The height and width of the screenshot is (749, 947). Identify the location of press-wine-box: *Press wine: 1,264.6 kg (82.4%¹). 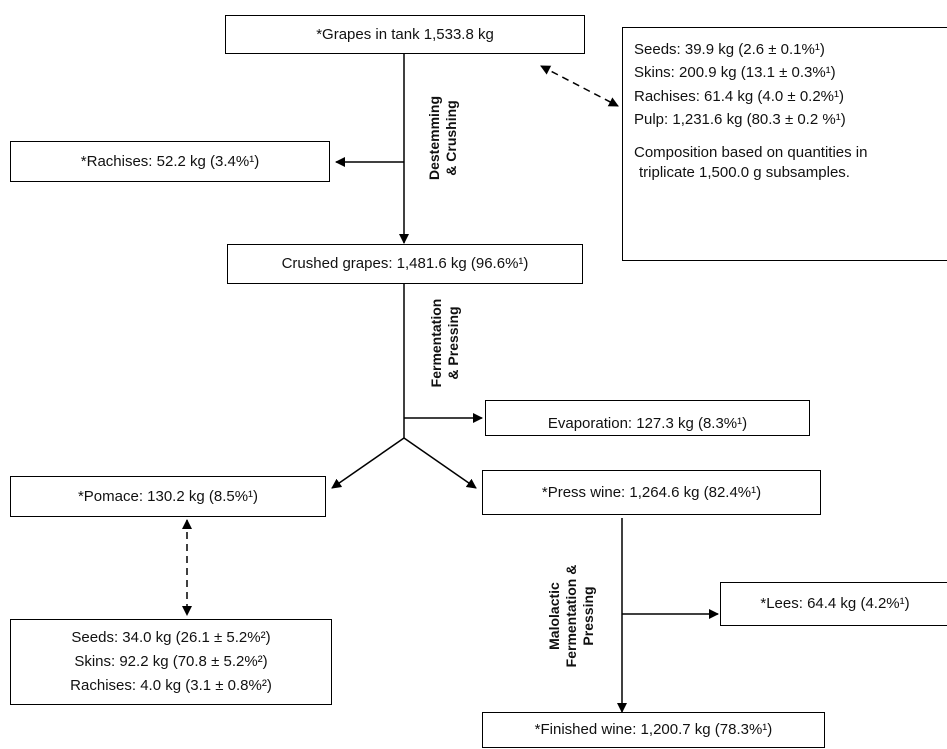
(651, 492).